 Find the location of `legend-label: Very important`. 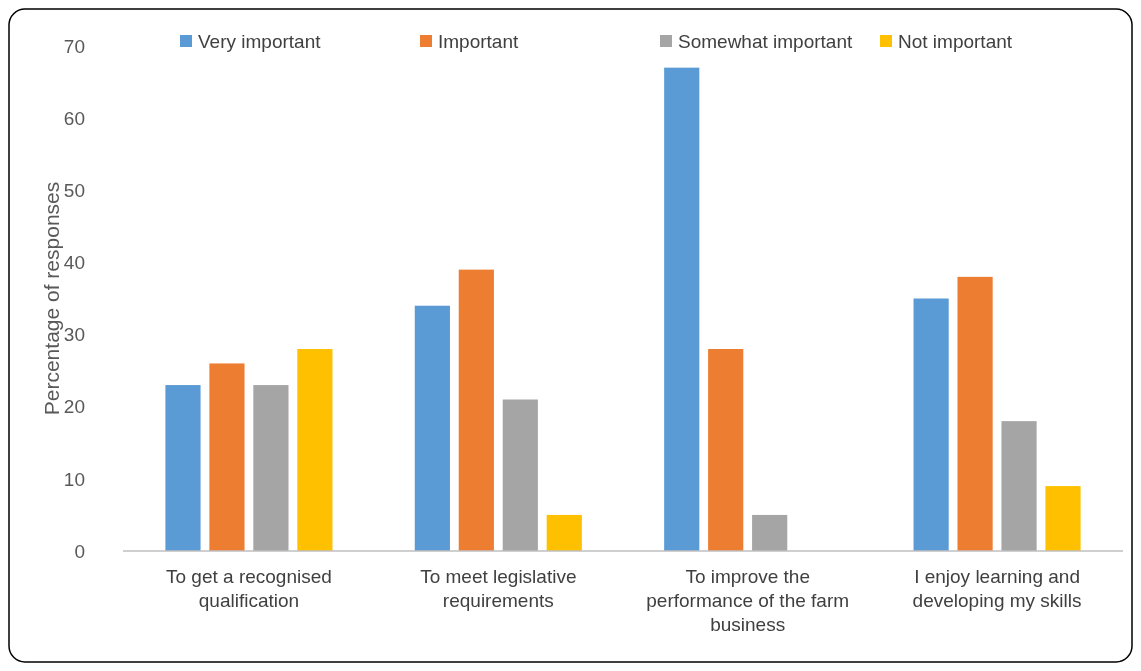

legend-label: Very important is located at coordinates (260, 41).